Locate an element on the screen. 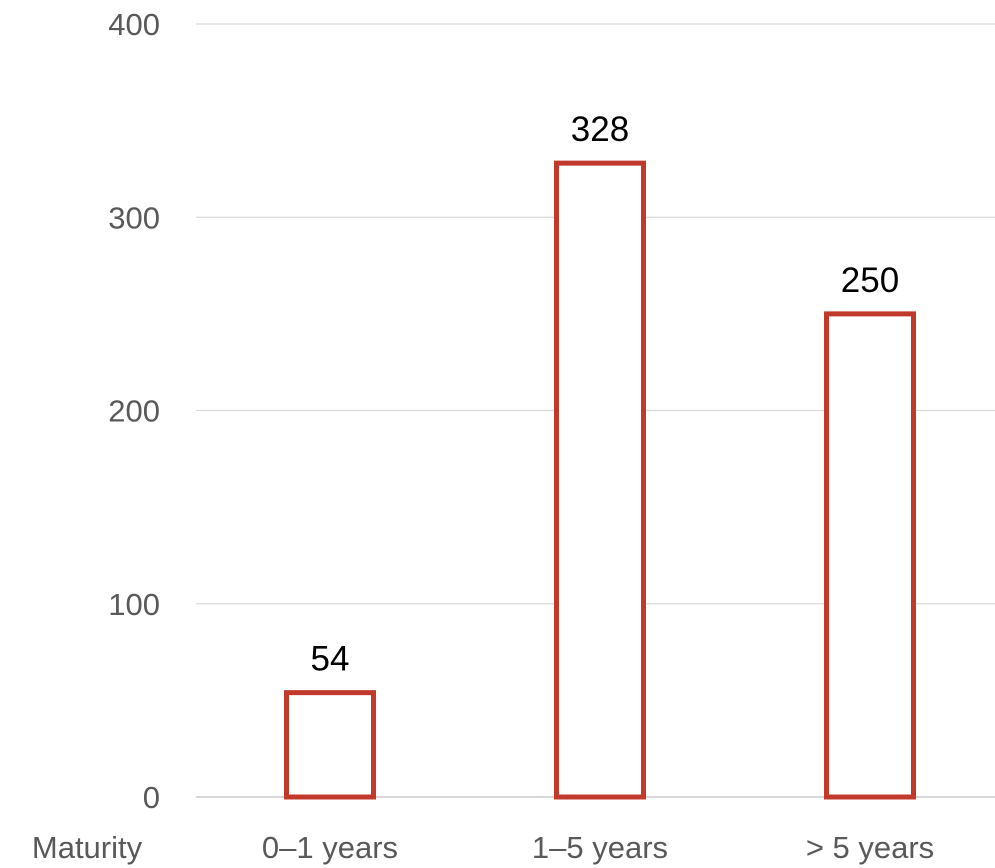  x-tick-label: 0–1 years is located at coordinates (330, 847).